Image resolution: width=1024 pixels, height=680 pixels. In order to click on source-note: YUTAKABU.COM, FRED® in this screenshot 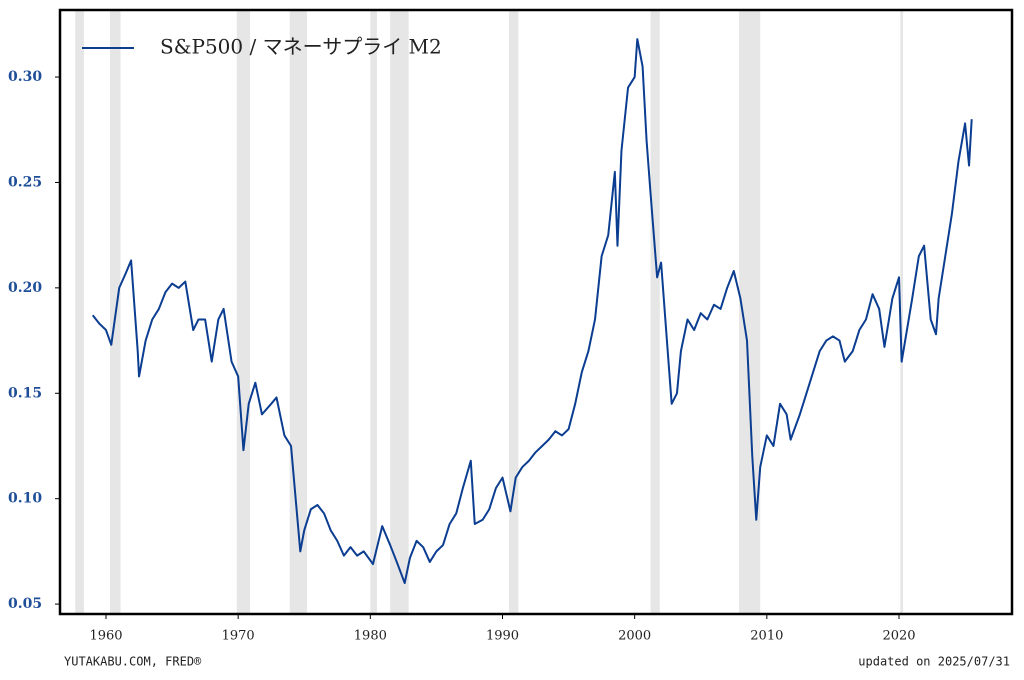, I will do `click(133, 662)`.